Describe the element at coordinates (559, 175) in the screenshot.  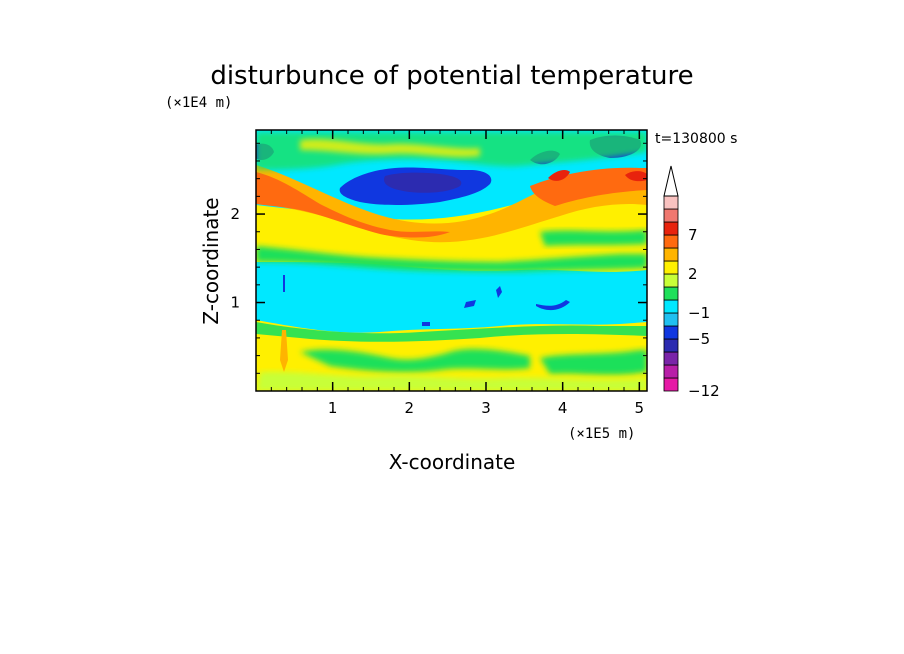
I see `red-core-right` at that location.